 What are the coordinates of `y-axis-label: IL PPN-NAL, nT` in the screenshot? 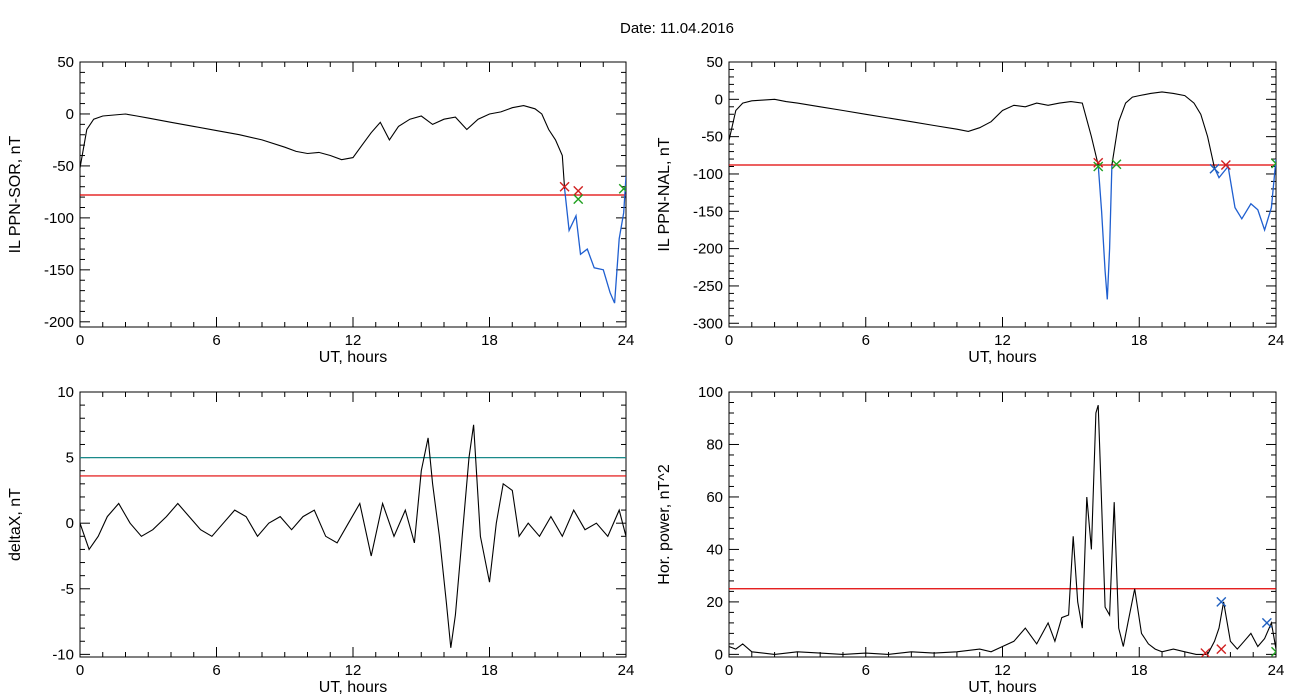 It's located at (664, 194).